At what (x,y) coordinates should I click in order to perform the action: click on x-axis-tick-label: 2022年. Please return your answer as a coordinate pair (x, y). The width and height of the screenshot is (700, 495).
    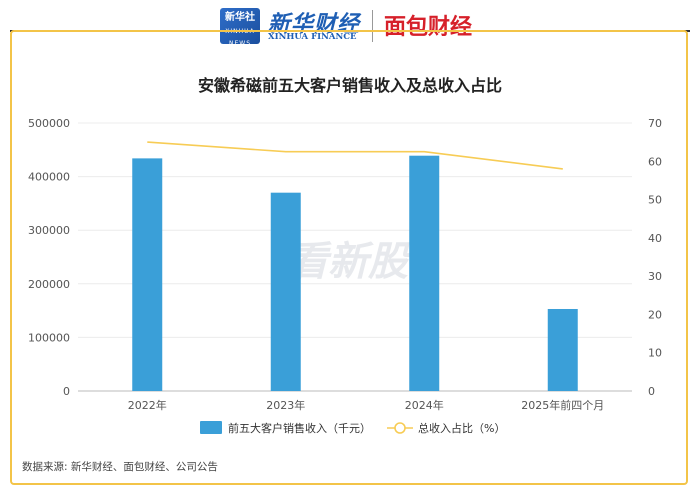
    Looking at the image, I should click on (147, 405).